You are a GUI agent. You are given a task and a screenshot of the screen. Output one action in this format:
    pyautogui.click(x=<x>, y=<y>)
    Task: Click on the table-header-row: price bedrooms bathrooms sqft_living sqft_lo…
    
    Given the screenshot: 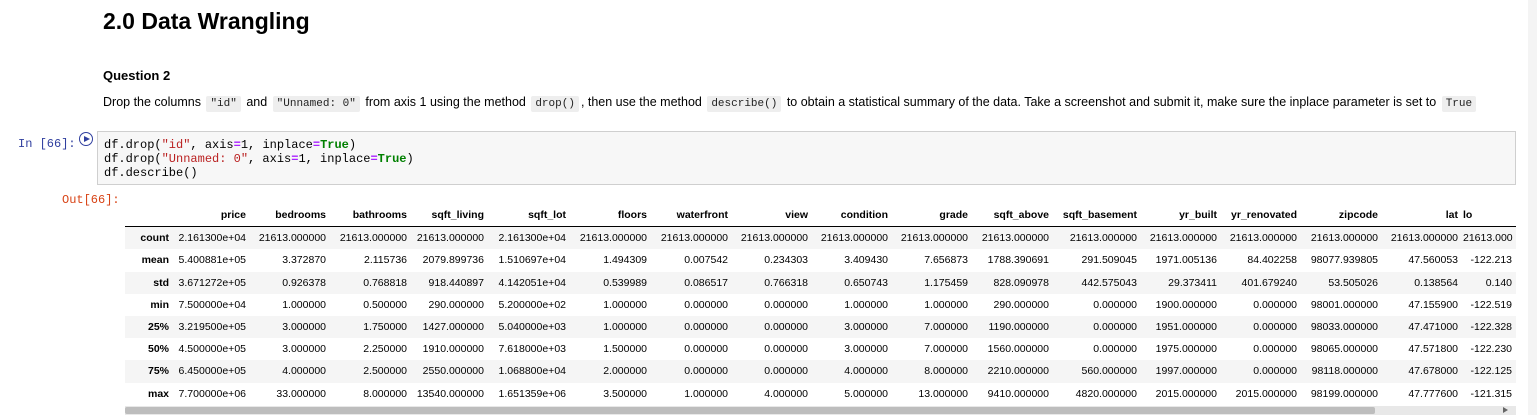 What is the action you would take?
    pyautogui.click(x=820, y=216)
    